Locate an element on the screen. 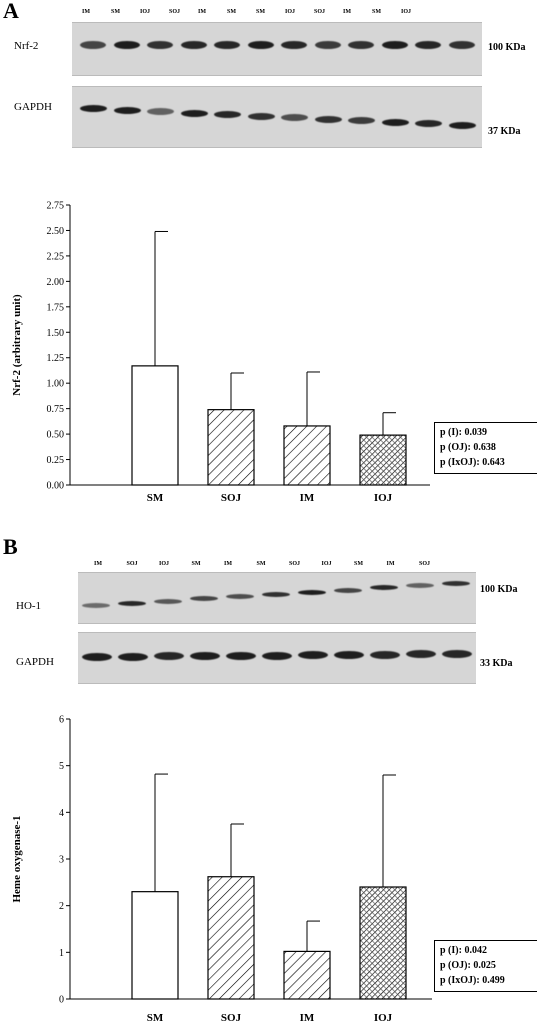  y-tick-label: 1 is located at coordinates (61, 953).